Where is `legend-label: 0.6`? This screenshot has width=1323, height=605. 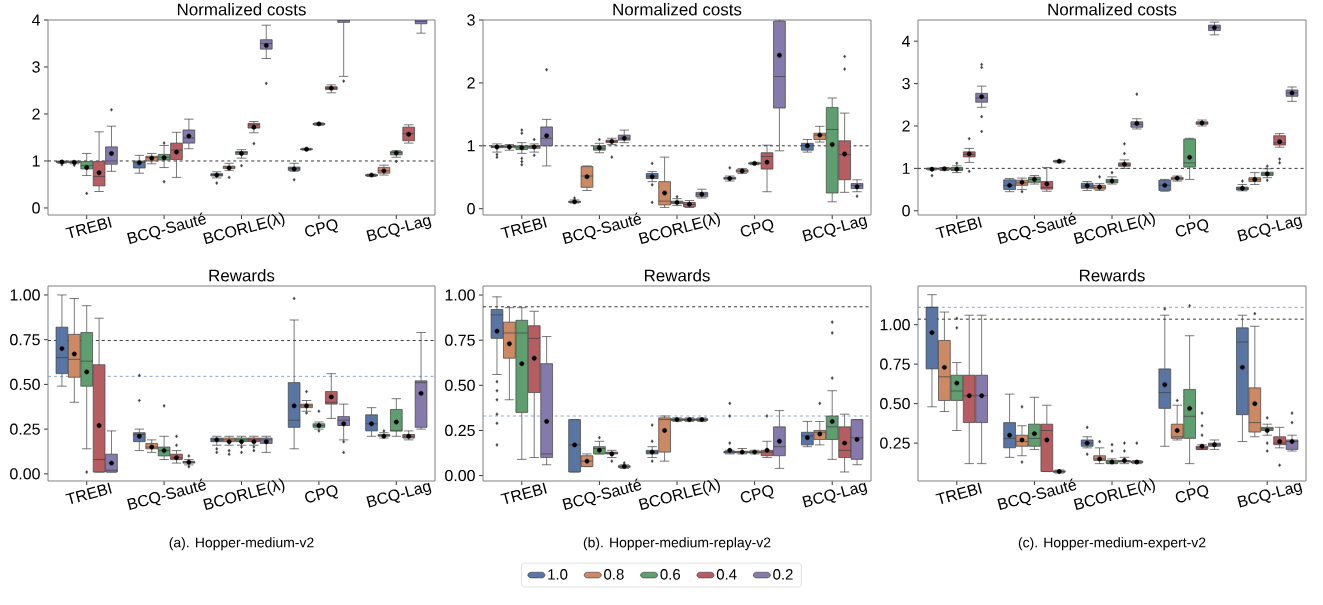
legend-label: 0.6 is located at coordinates (670, 574).